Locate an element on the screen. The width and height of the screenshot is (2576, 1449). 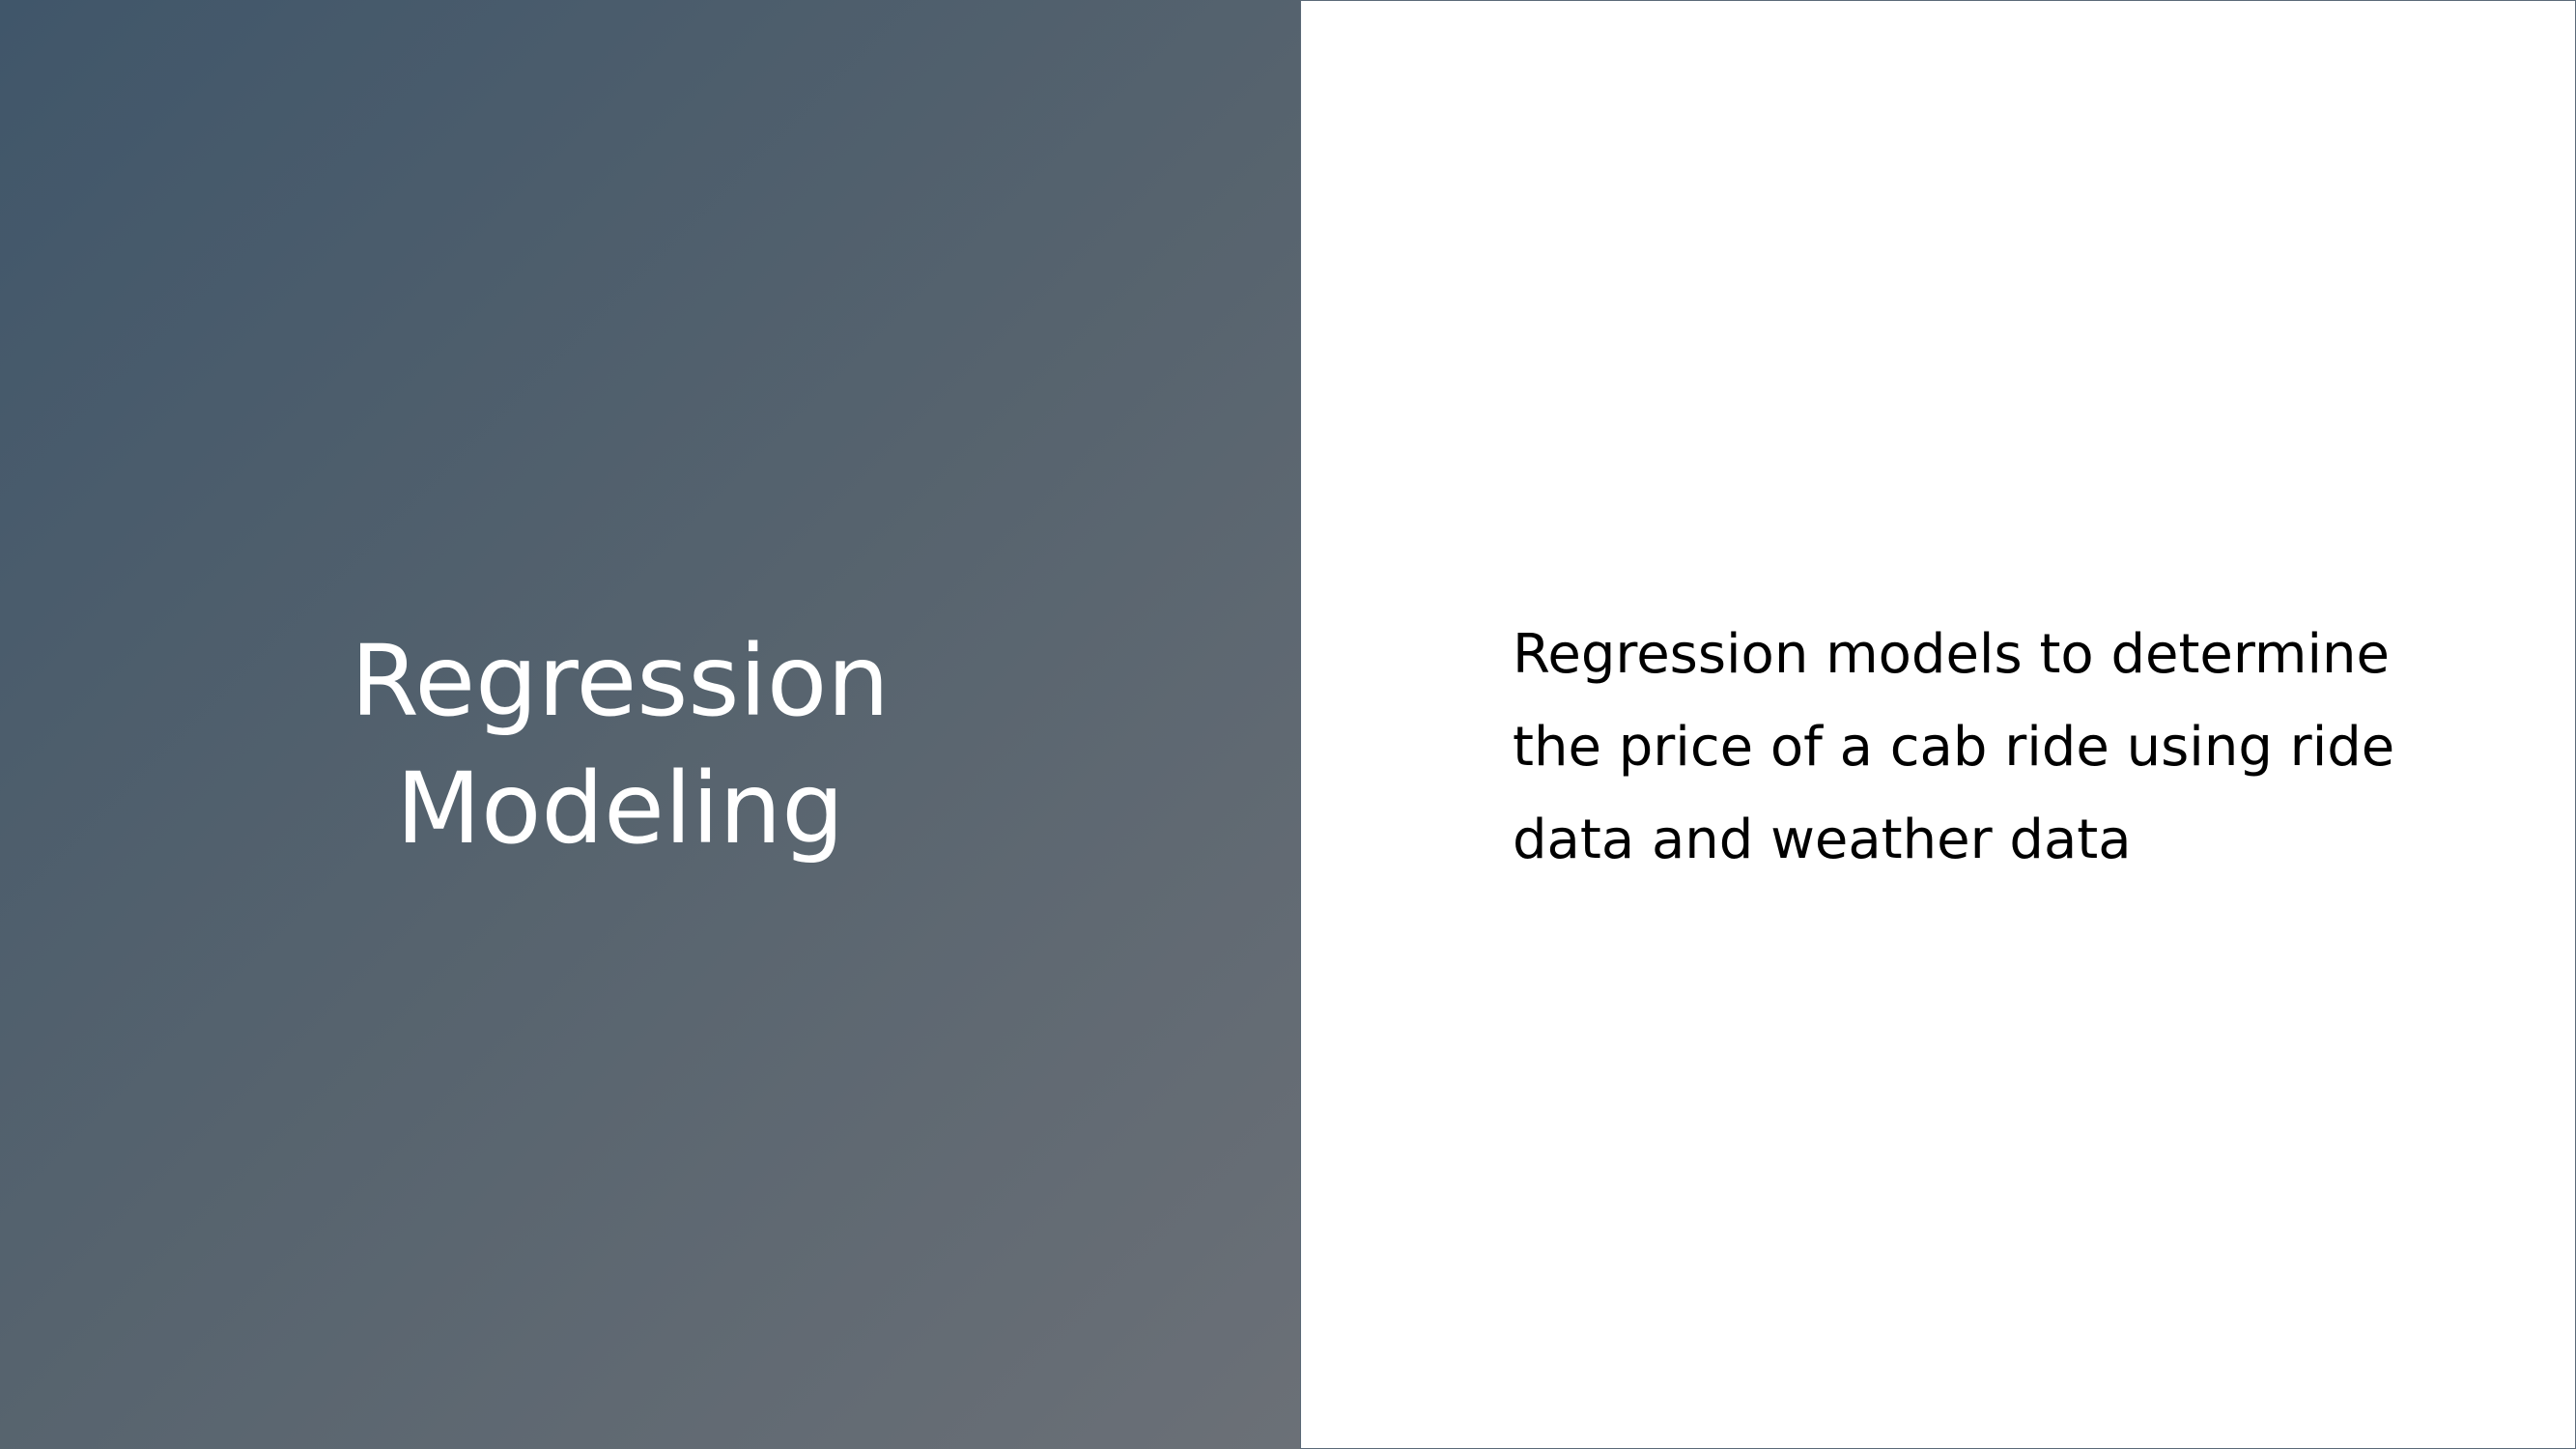
slide-title-line-2: Modeling is located at coordinates (620, 809).